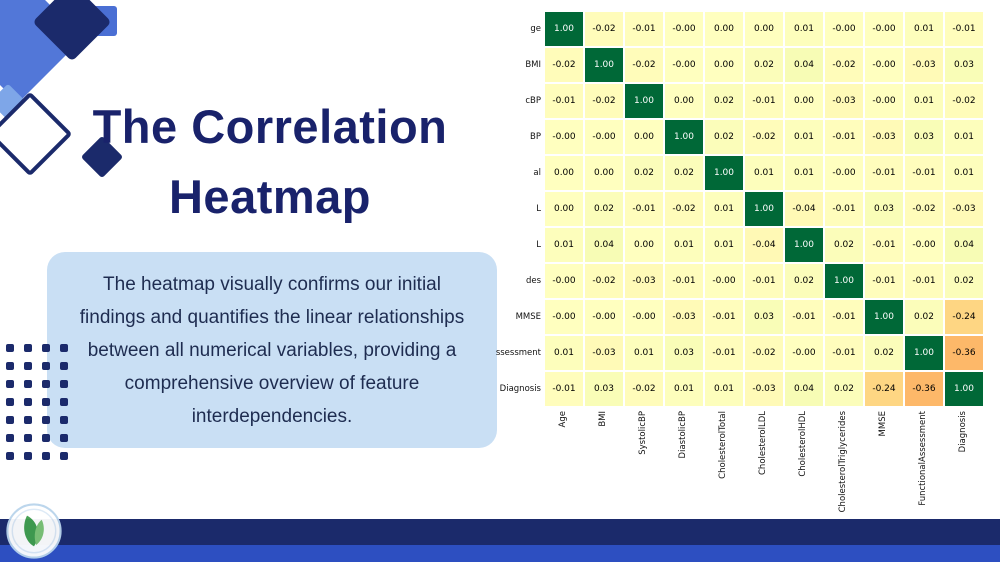 The height and width of the screenshot is (562, 1000). I want to click on body-line: comprehensive overview of feature, so click(272, 383).